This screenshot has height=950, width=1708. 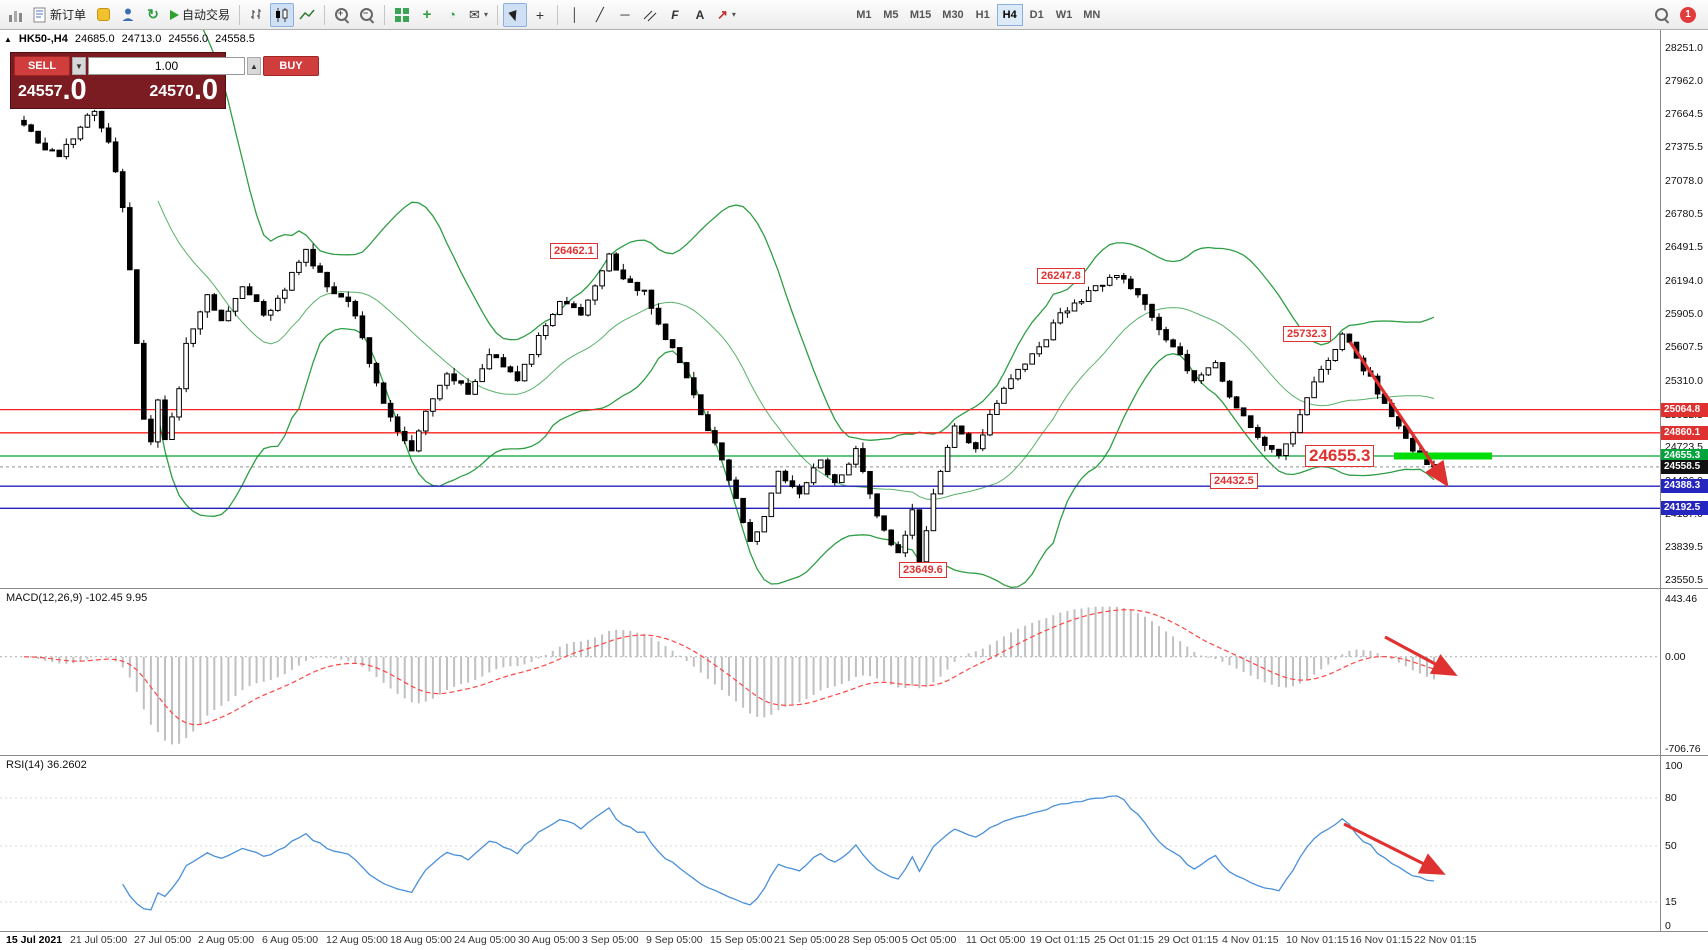 What do you see at coordinates (1684, 214) in the screenshot?
I see `price-axis-tick: 26780.5` at bounding box center [1684, 214].